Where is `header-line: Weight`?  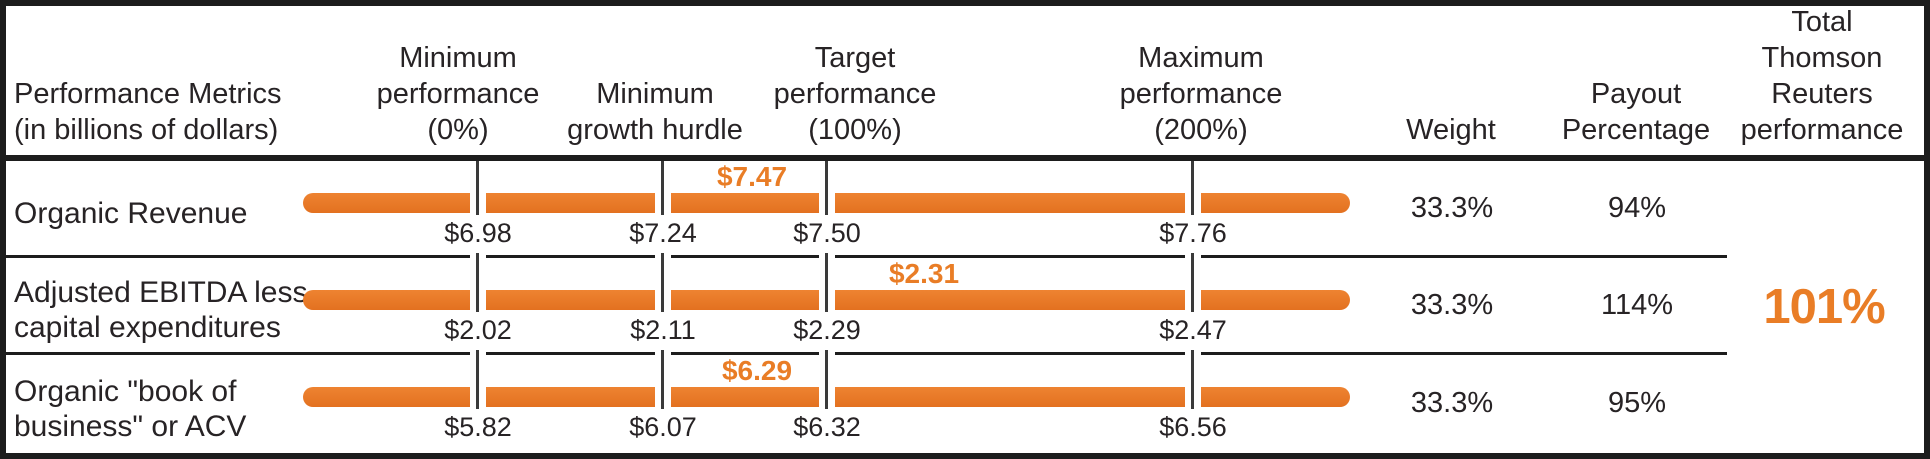
header-line: Weight is located at coordinates (1451, 130).